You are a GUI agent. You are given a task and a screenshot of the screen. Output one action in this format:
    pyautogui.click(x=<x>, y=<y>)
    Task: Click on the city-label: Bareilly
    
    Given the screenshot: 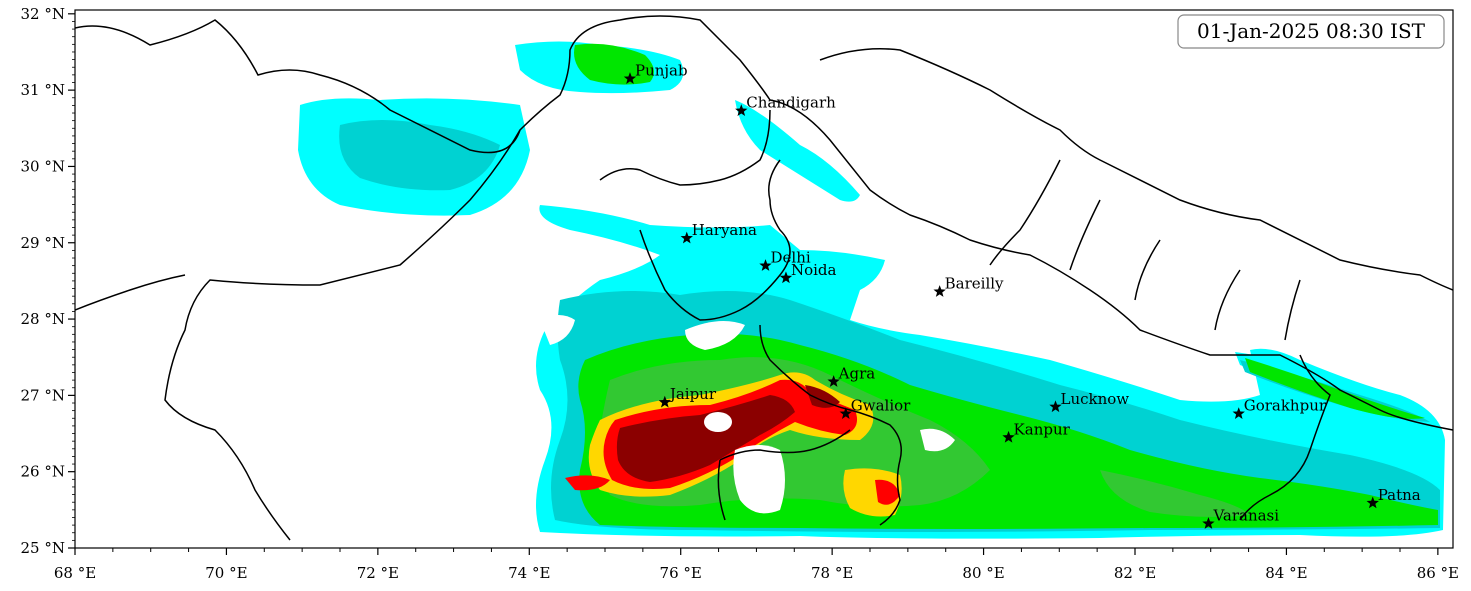 What is the action you would take?
    pyautogui.click(x=974, y=284)
    